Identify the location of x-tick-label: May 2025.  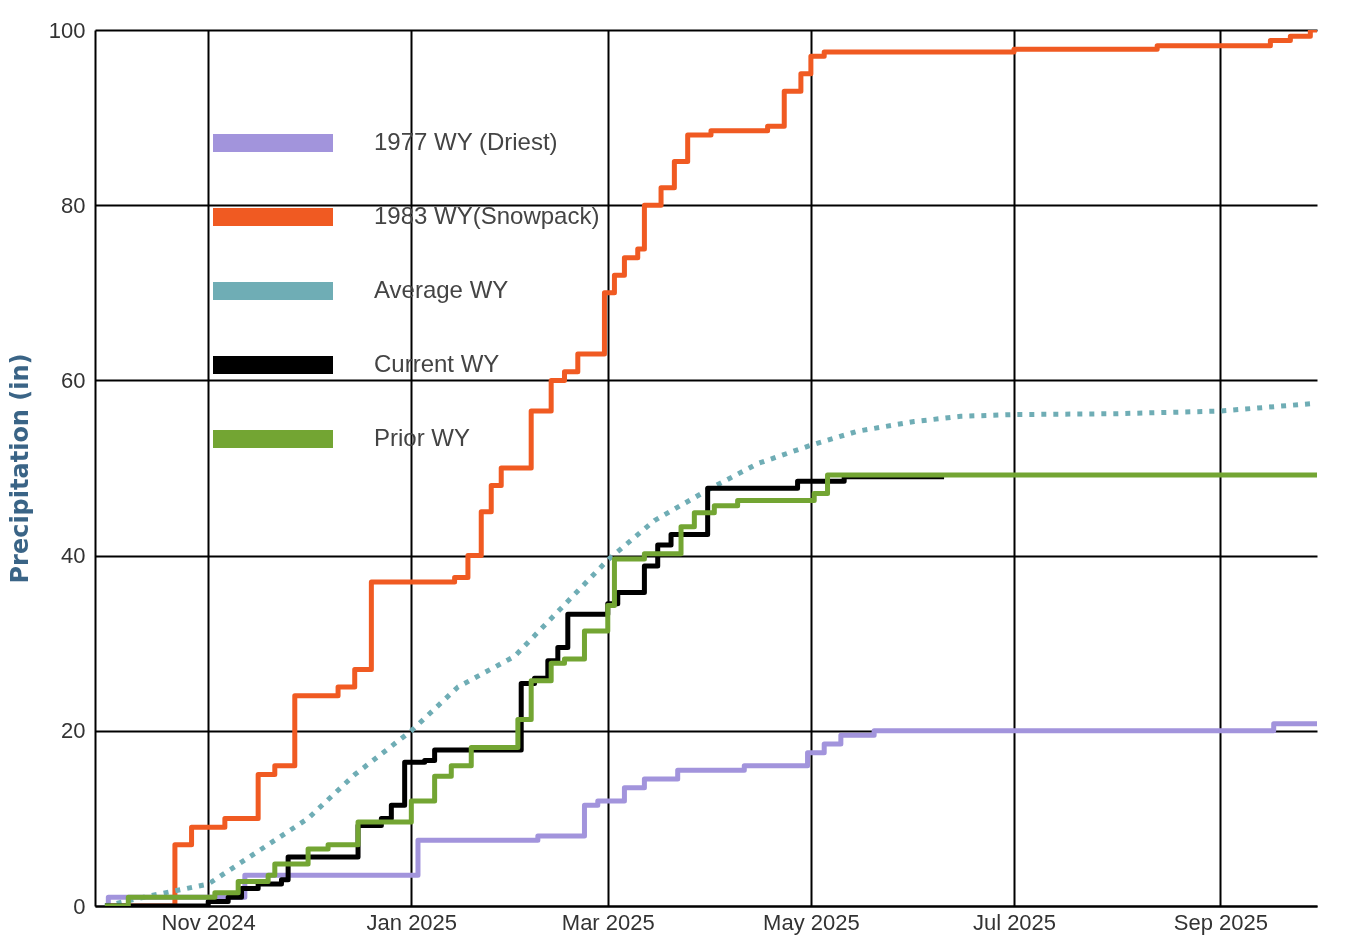
(811, 922).